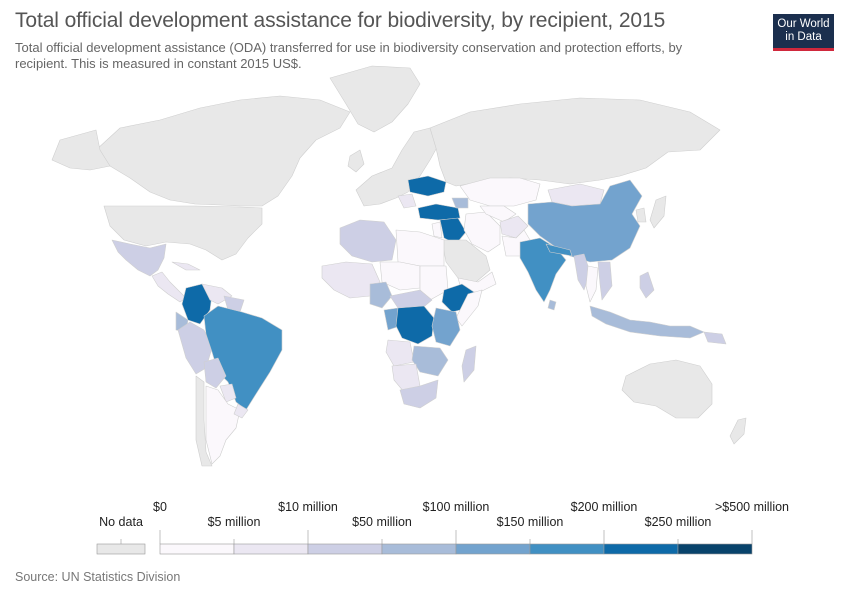 This screenshot has height=600, width=850. Describe the element at coordinates (552, 305) in the screenshot. I see `country-sri-lanka` at that location.